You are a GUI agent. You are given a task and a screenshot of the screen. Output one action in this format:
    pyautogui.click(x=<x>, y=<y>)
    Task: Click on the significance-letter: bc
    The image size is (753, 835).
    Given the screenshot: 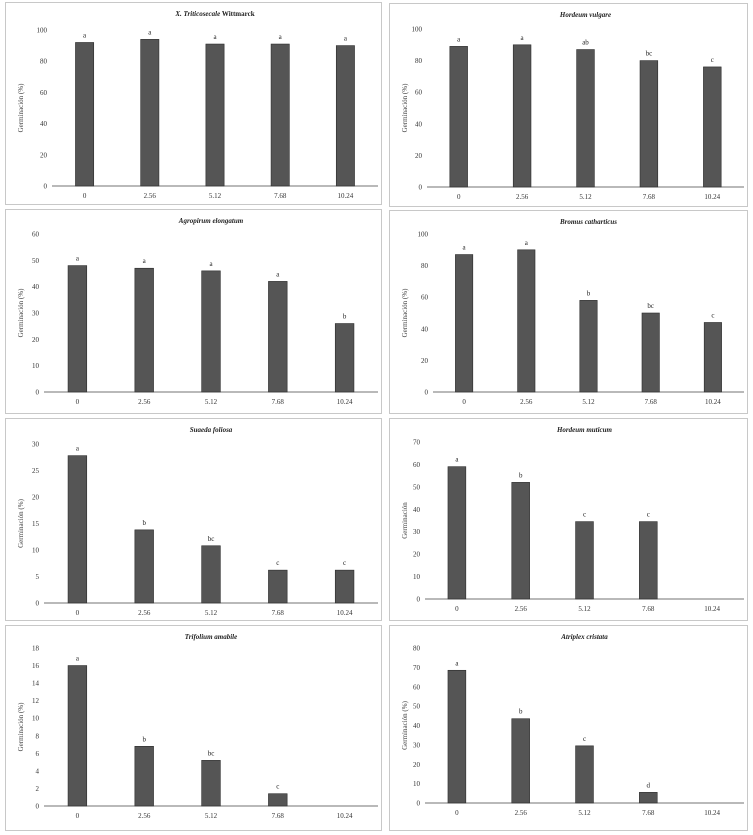 What is the action you would take?
    pyautogui.click(x=650, y=306)
    